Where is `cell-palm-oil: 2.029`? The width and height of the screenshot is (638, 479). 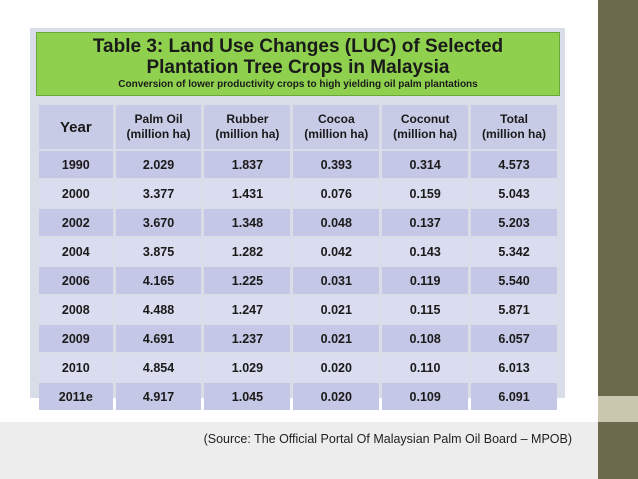
cell-palm-oil: 2.029 is located at coordinates (158, 164).